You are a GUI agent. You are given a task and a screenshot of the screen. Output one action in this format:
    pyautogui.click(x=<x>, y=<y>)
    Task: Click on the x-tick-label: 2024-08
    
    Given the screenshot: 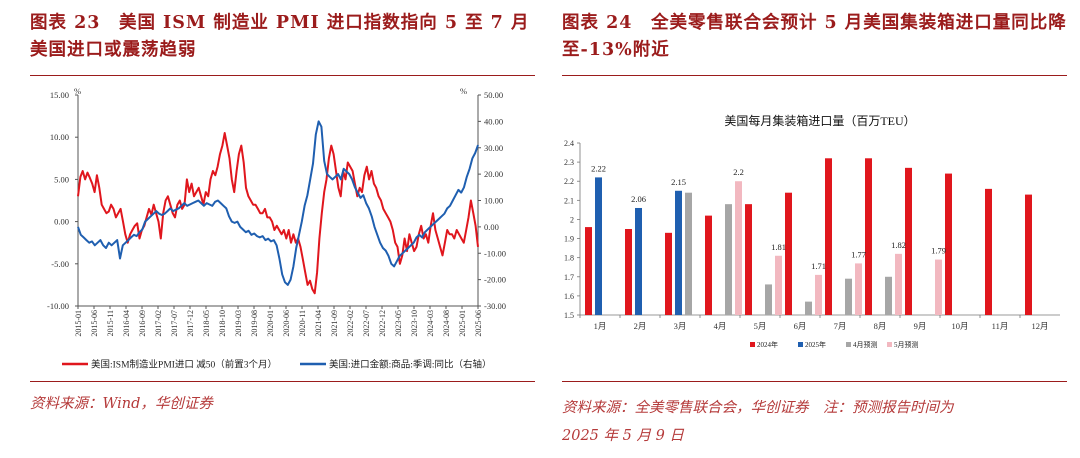 What is the action you would take?
    pyautogui.click(x=446, y=323)
    